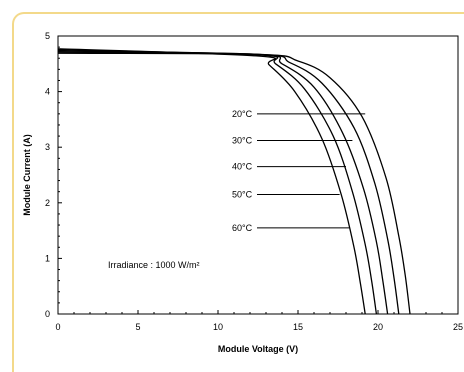 The height and width of the screenshot is (372, 464). Describe the element at coordinates (47, 147) in the screenshot. I see `y-tick-label: 3` at that location.